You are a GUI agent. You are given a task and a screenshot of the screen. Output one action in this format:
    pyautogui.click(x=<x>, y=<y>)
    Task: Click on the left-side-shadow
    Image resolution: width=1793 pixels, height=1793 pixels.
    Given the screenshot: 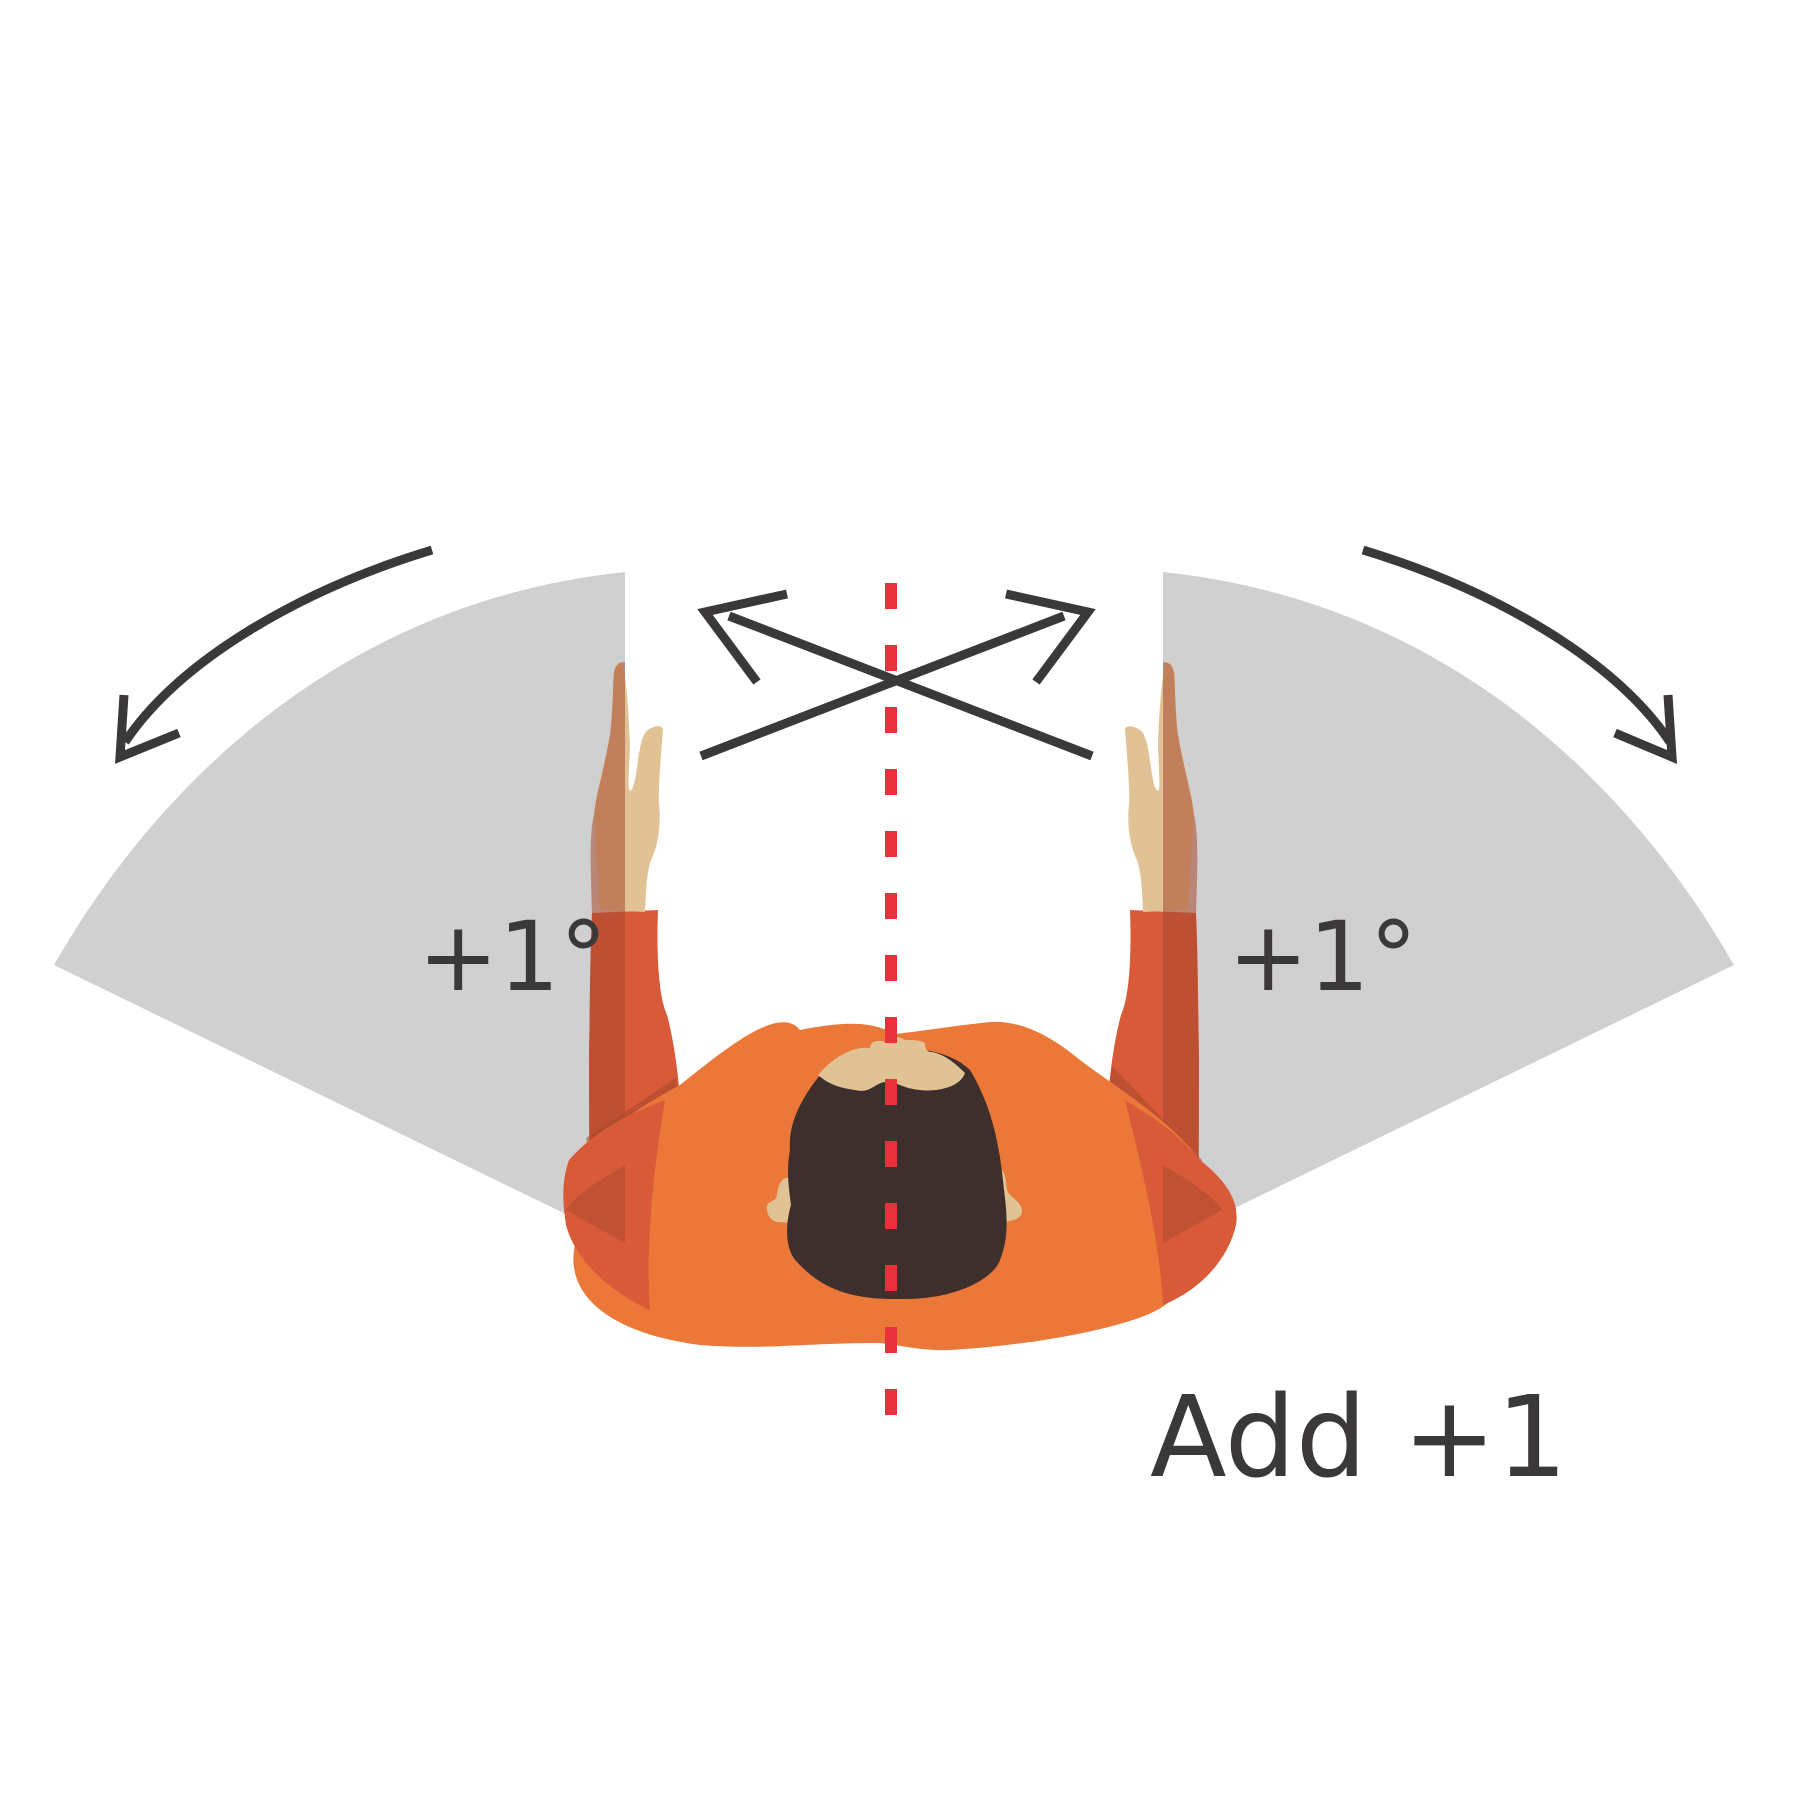 What is the action you would take?
    pyautogui.click(x=595, y=1204)
    